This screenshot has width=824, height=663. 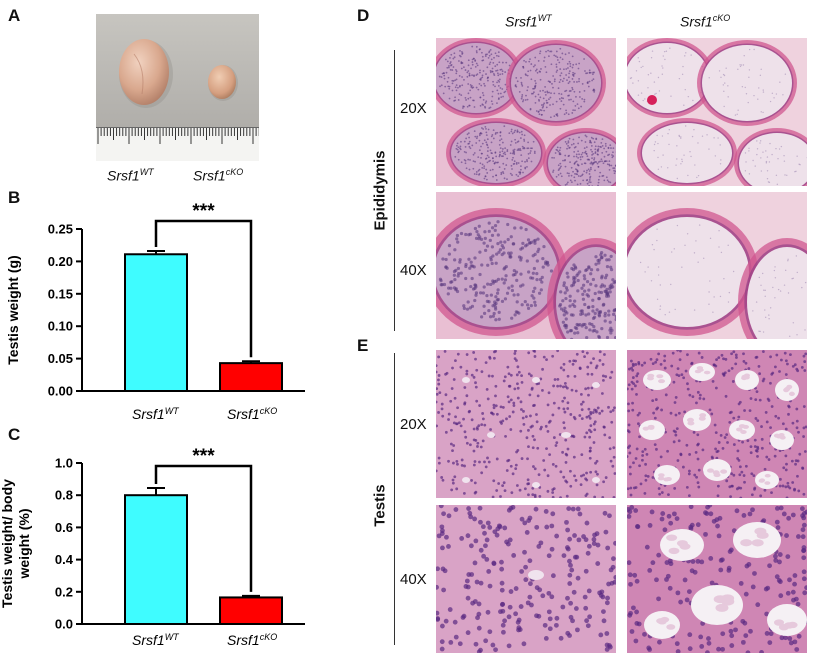 I want to click on mag-label-d-20x: 20X, so click(x=413, y=108).